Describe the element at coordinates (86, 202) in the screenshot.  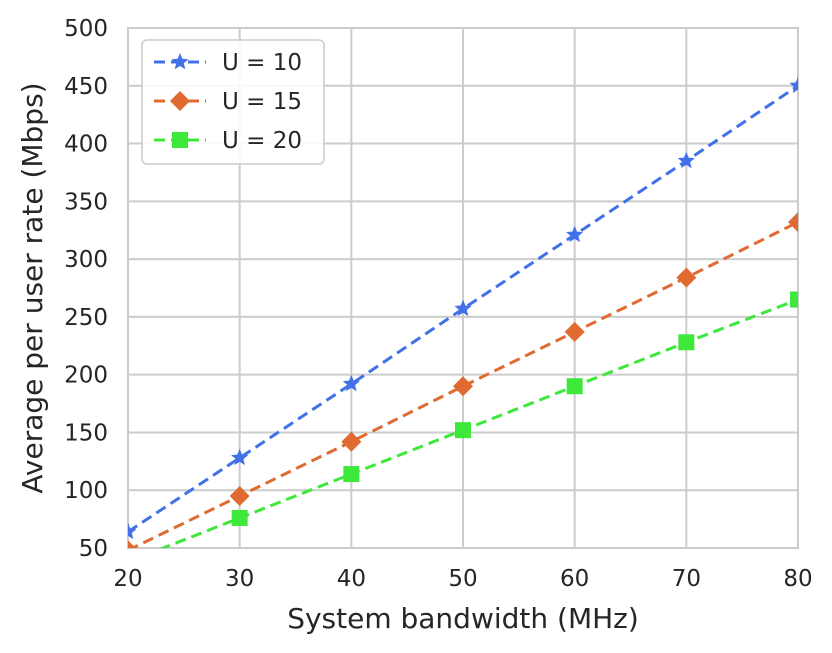
I see `y-tick-label: 350` at that location.